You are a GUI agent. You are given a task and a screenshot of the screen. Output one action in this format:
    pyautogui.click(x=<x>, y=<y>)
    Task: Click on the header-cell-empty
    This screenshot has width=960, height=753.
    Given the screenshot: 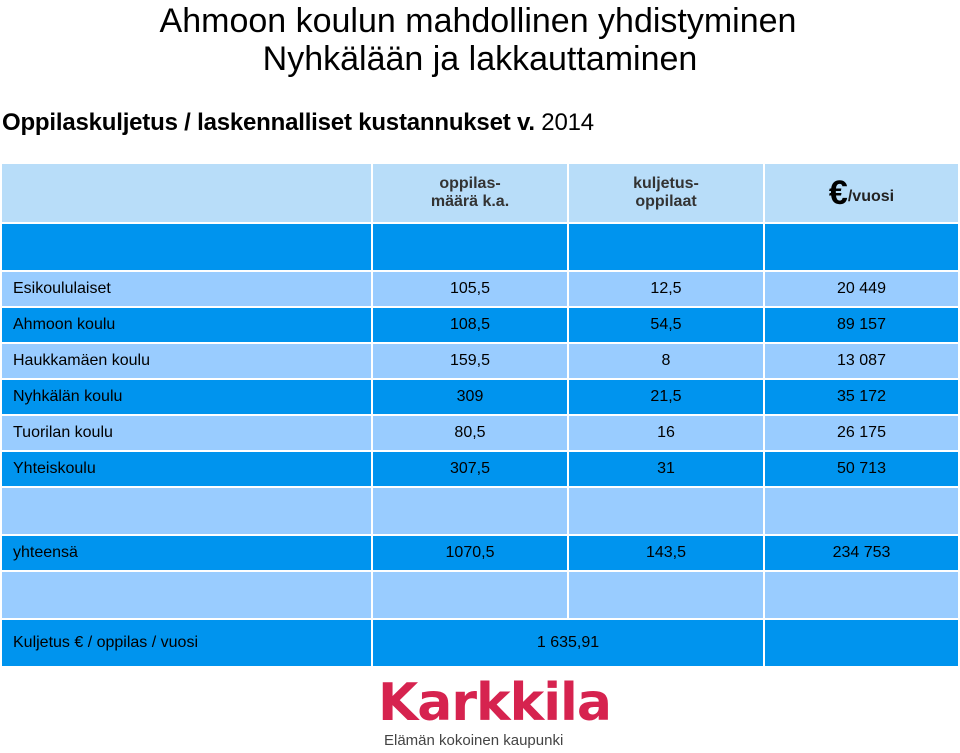 What is the action you would take?
    pyautogui.click(x=187, y=194)
    